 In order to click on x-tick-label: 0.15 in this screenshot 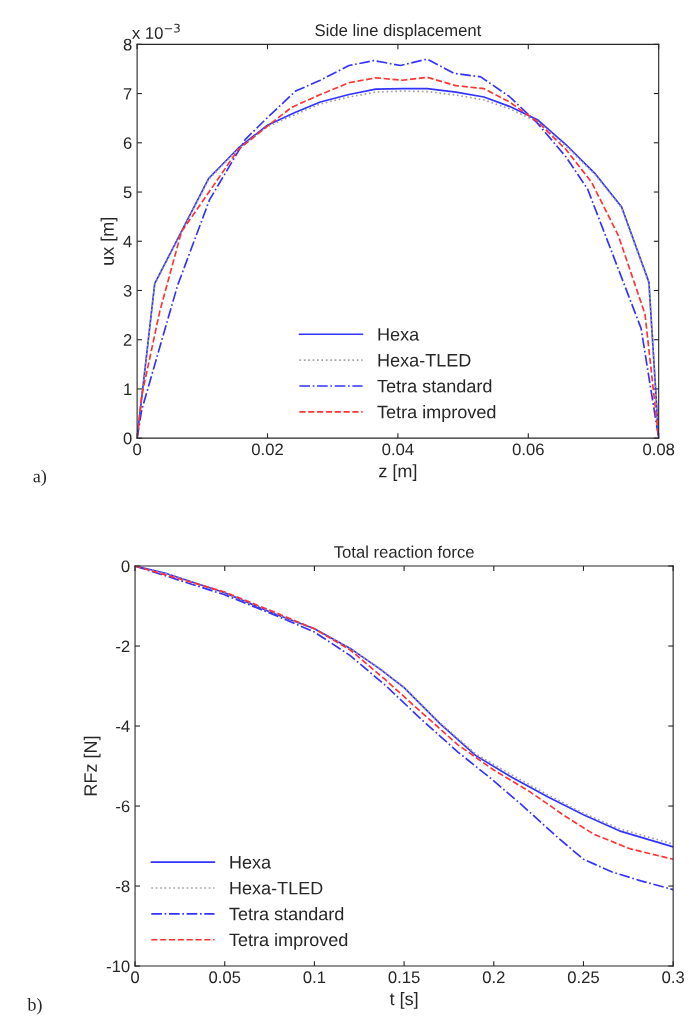, I will do `click(404, 977)`.